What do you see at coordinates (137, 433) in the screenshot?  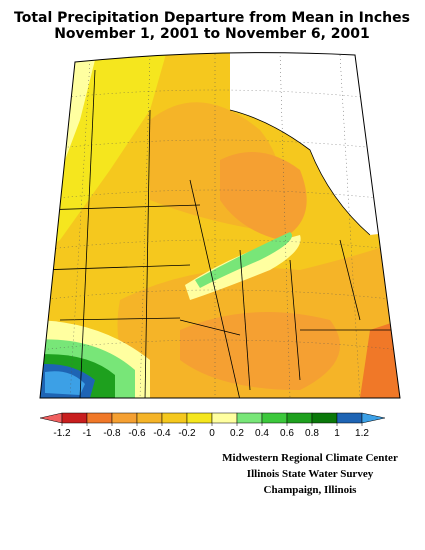 I see `colorbar-label: -0.6` at bounding box center [137, 433].